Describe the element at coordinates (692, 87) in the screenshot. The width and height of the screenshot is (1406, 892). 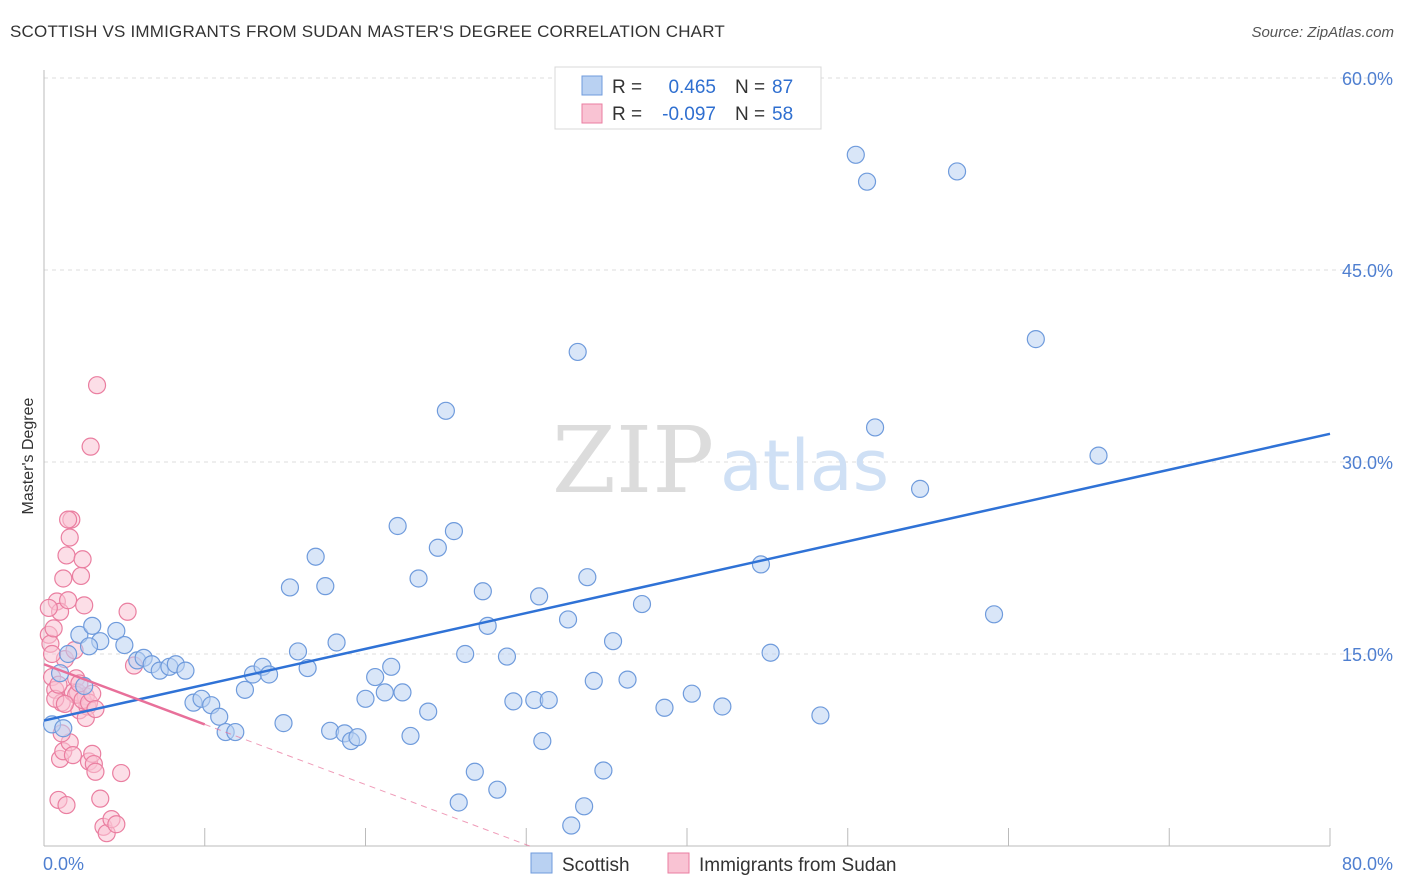
I see `legend-r-value-scottish: 0.465` at that location.